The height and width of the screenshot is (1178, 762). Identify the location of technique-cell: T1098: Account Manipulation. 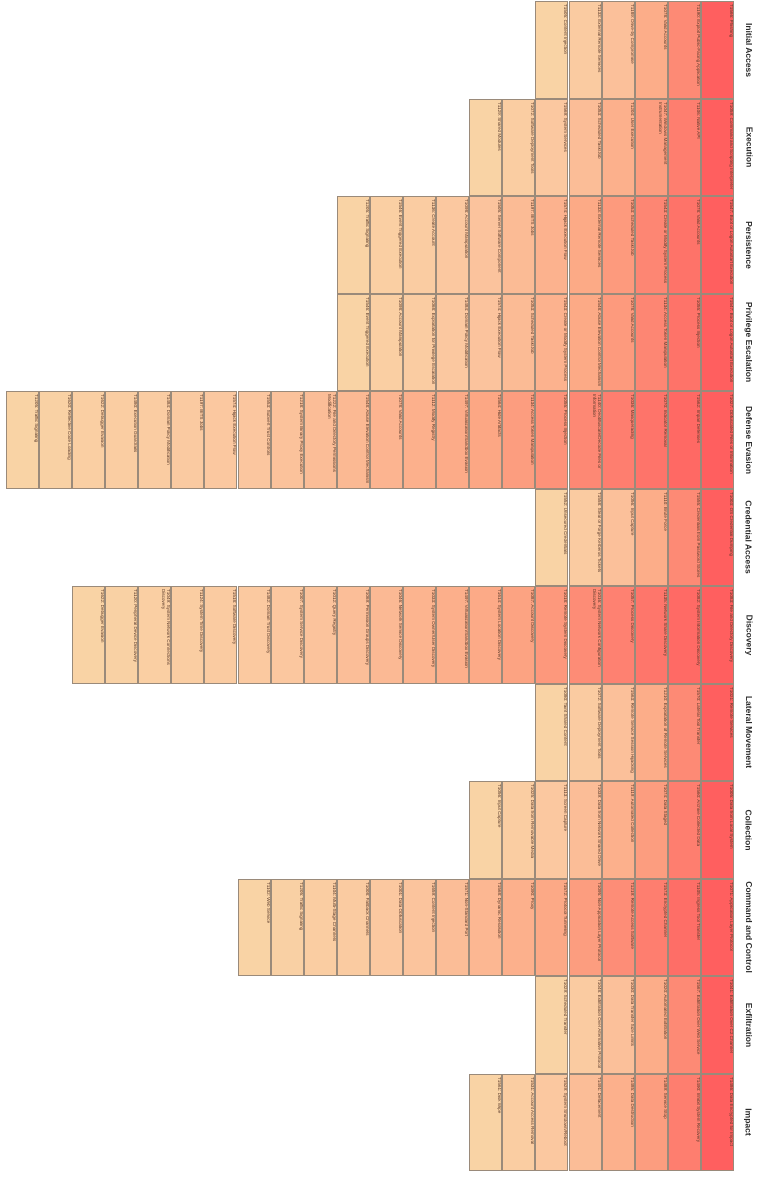
(386, 342).